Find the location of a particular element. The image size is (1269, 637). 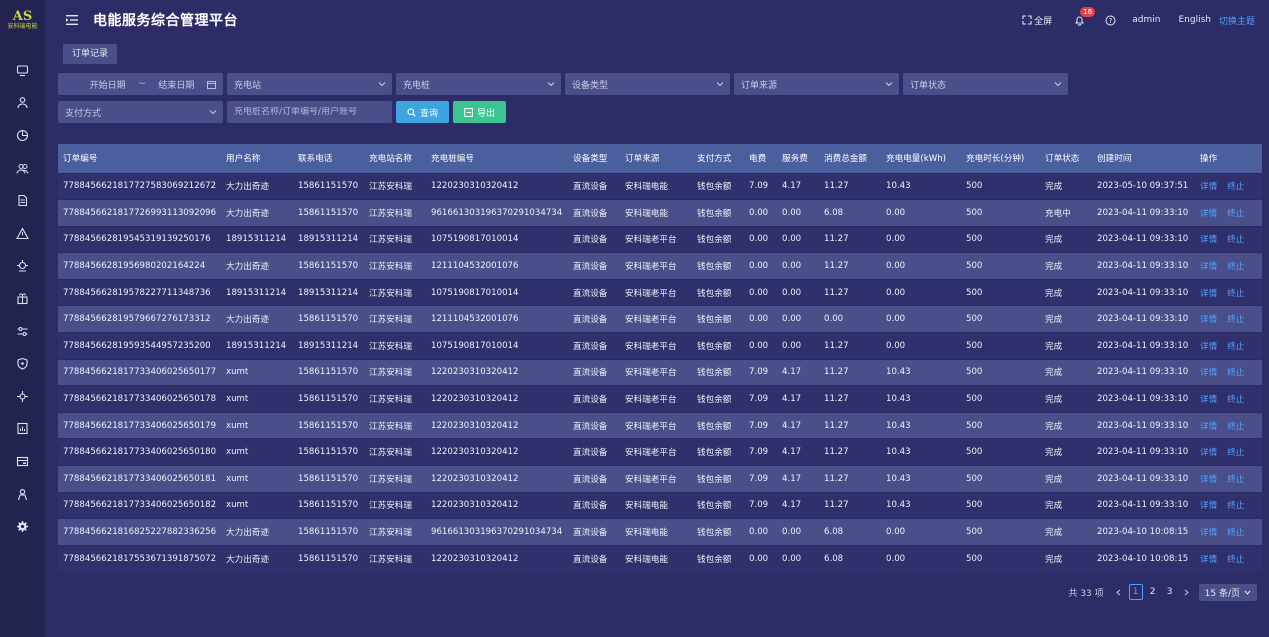

date-range-picker: 开始日期 ~ 结束日期 is located at coordinates (140, 84).